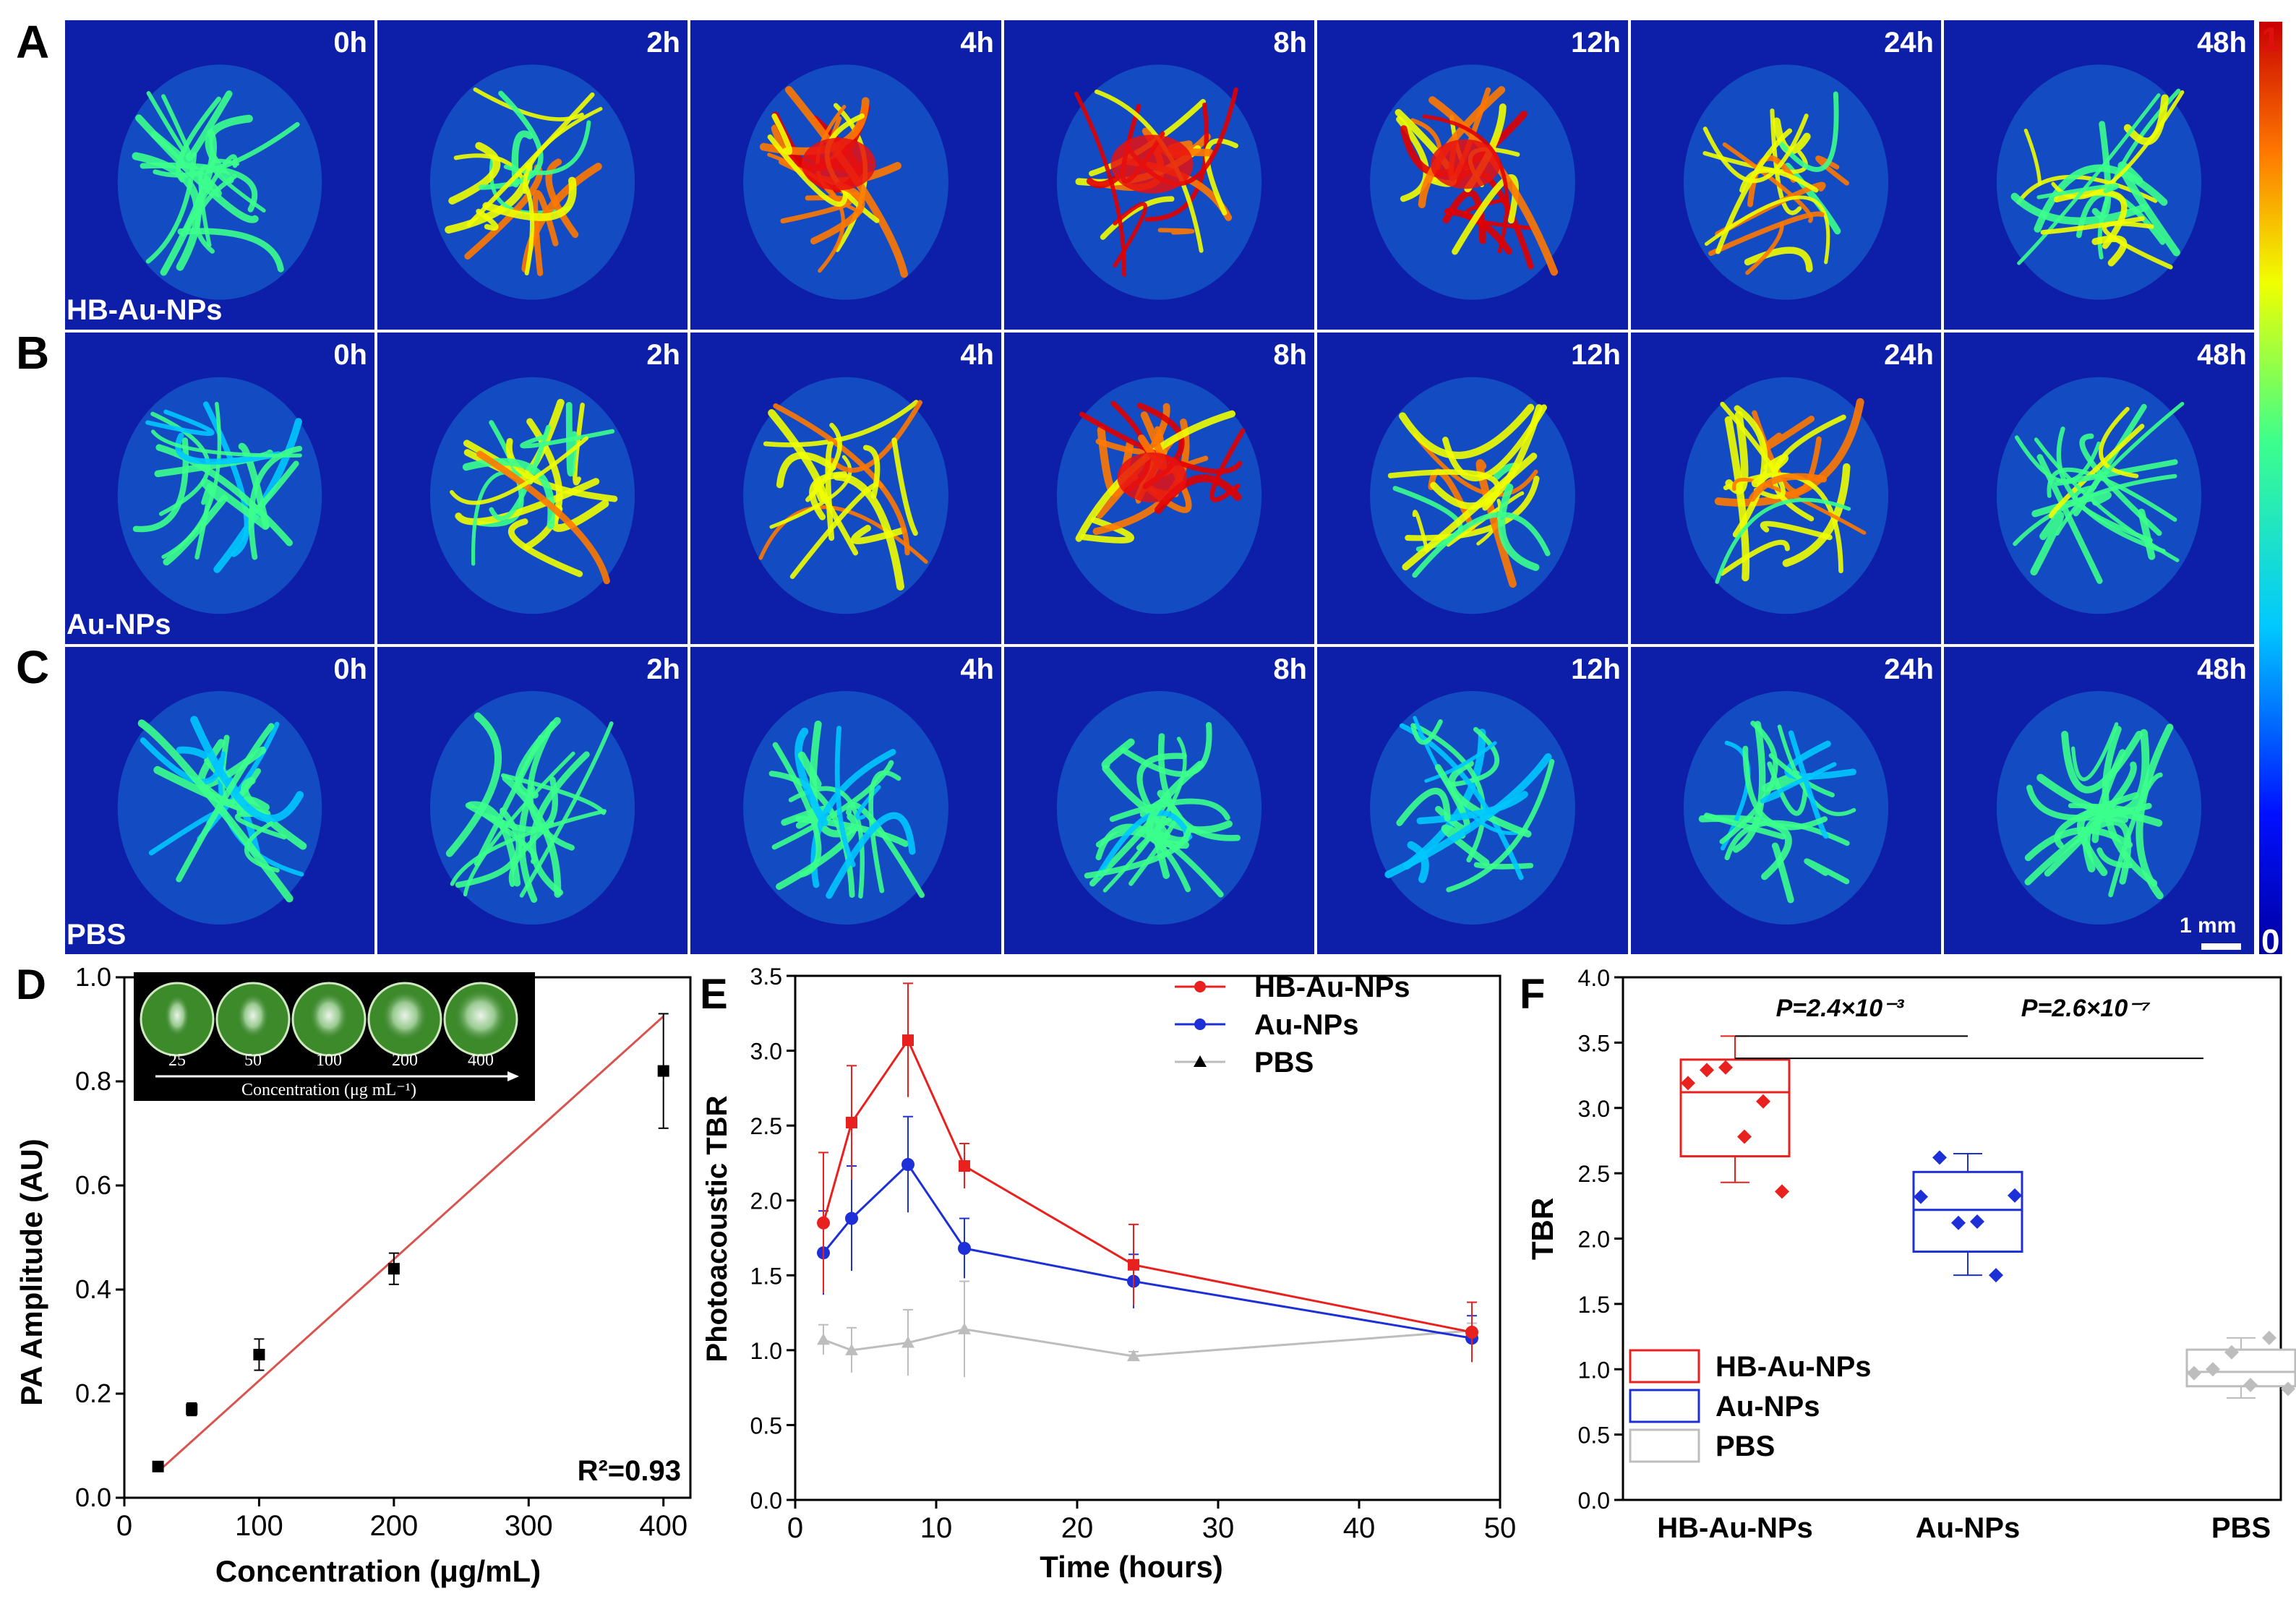 Image resolution: width=2296 pixels, height=1604 pixels. I want to click on f-y-tick-label: 1.0, so click(1594, 1370).